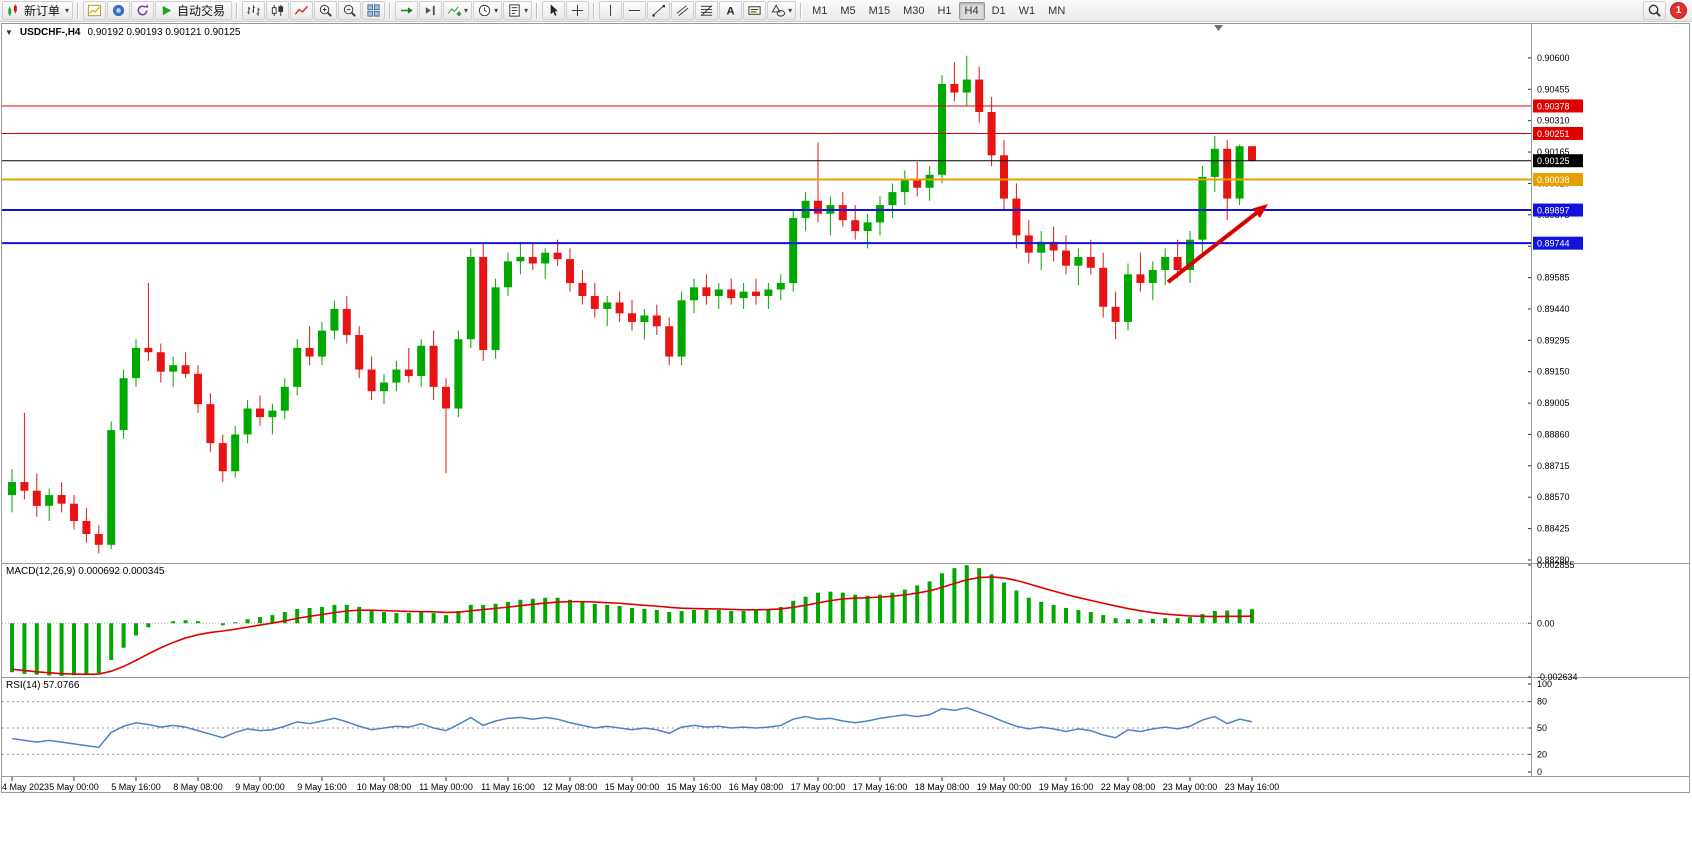 This screenshot has width=1692, height=859. I want to click on channel-button, so click(683, 10).